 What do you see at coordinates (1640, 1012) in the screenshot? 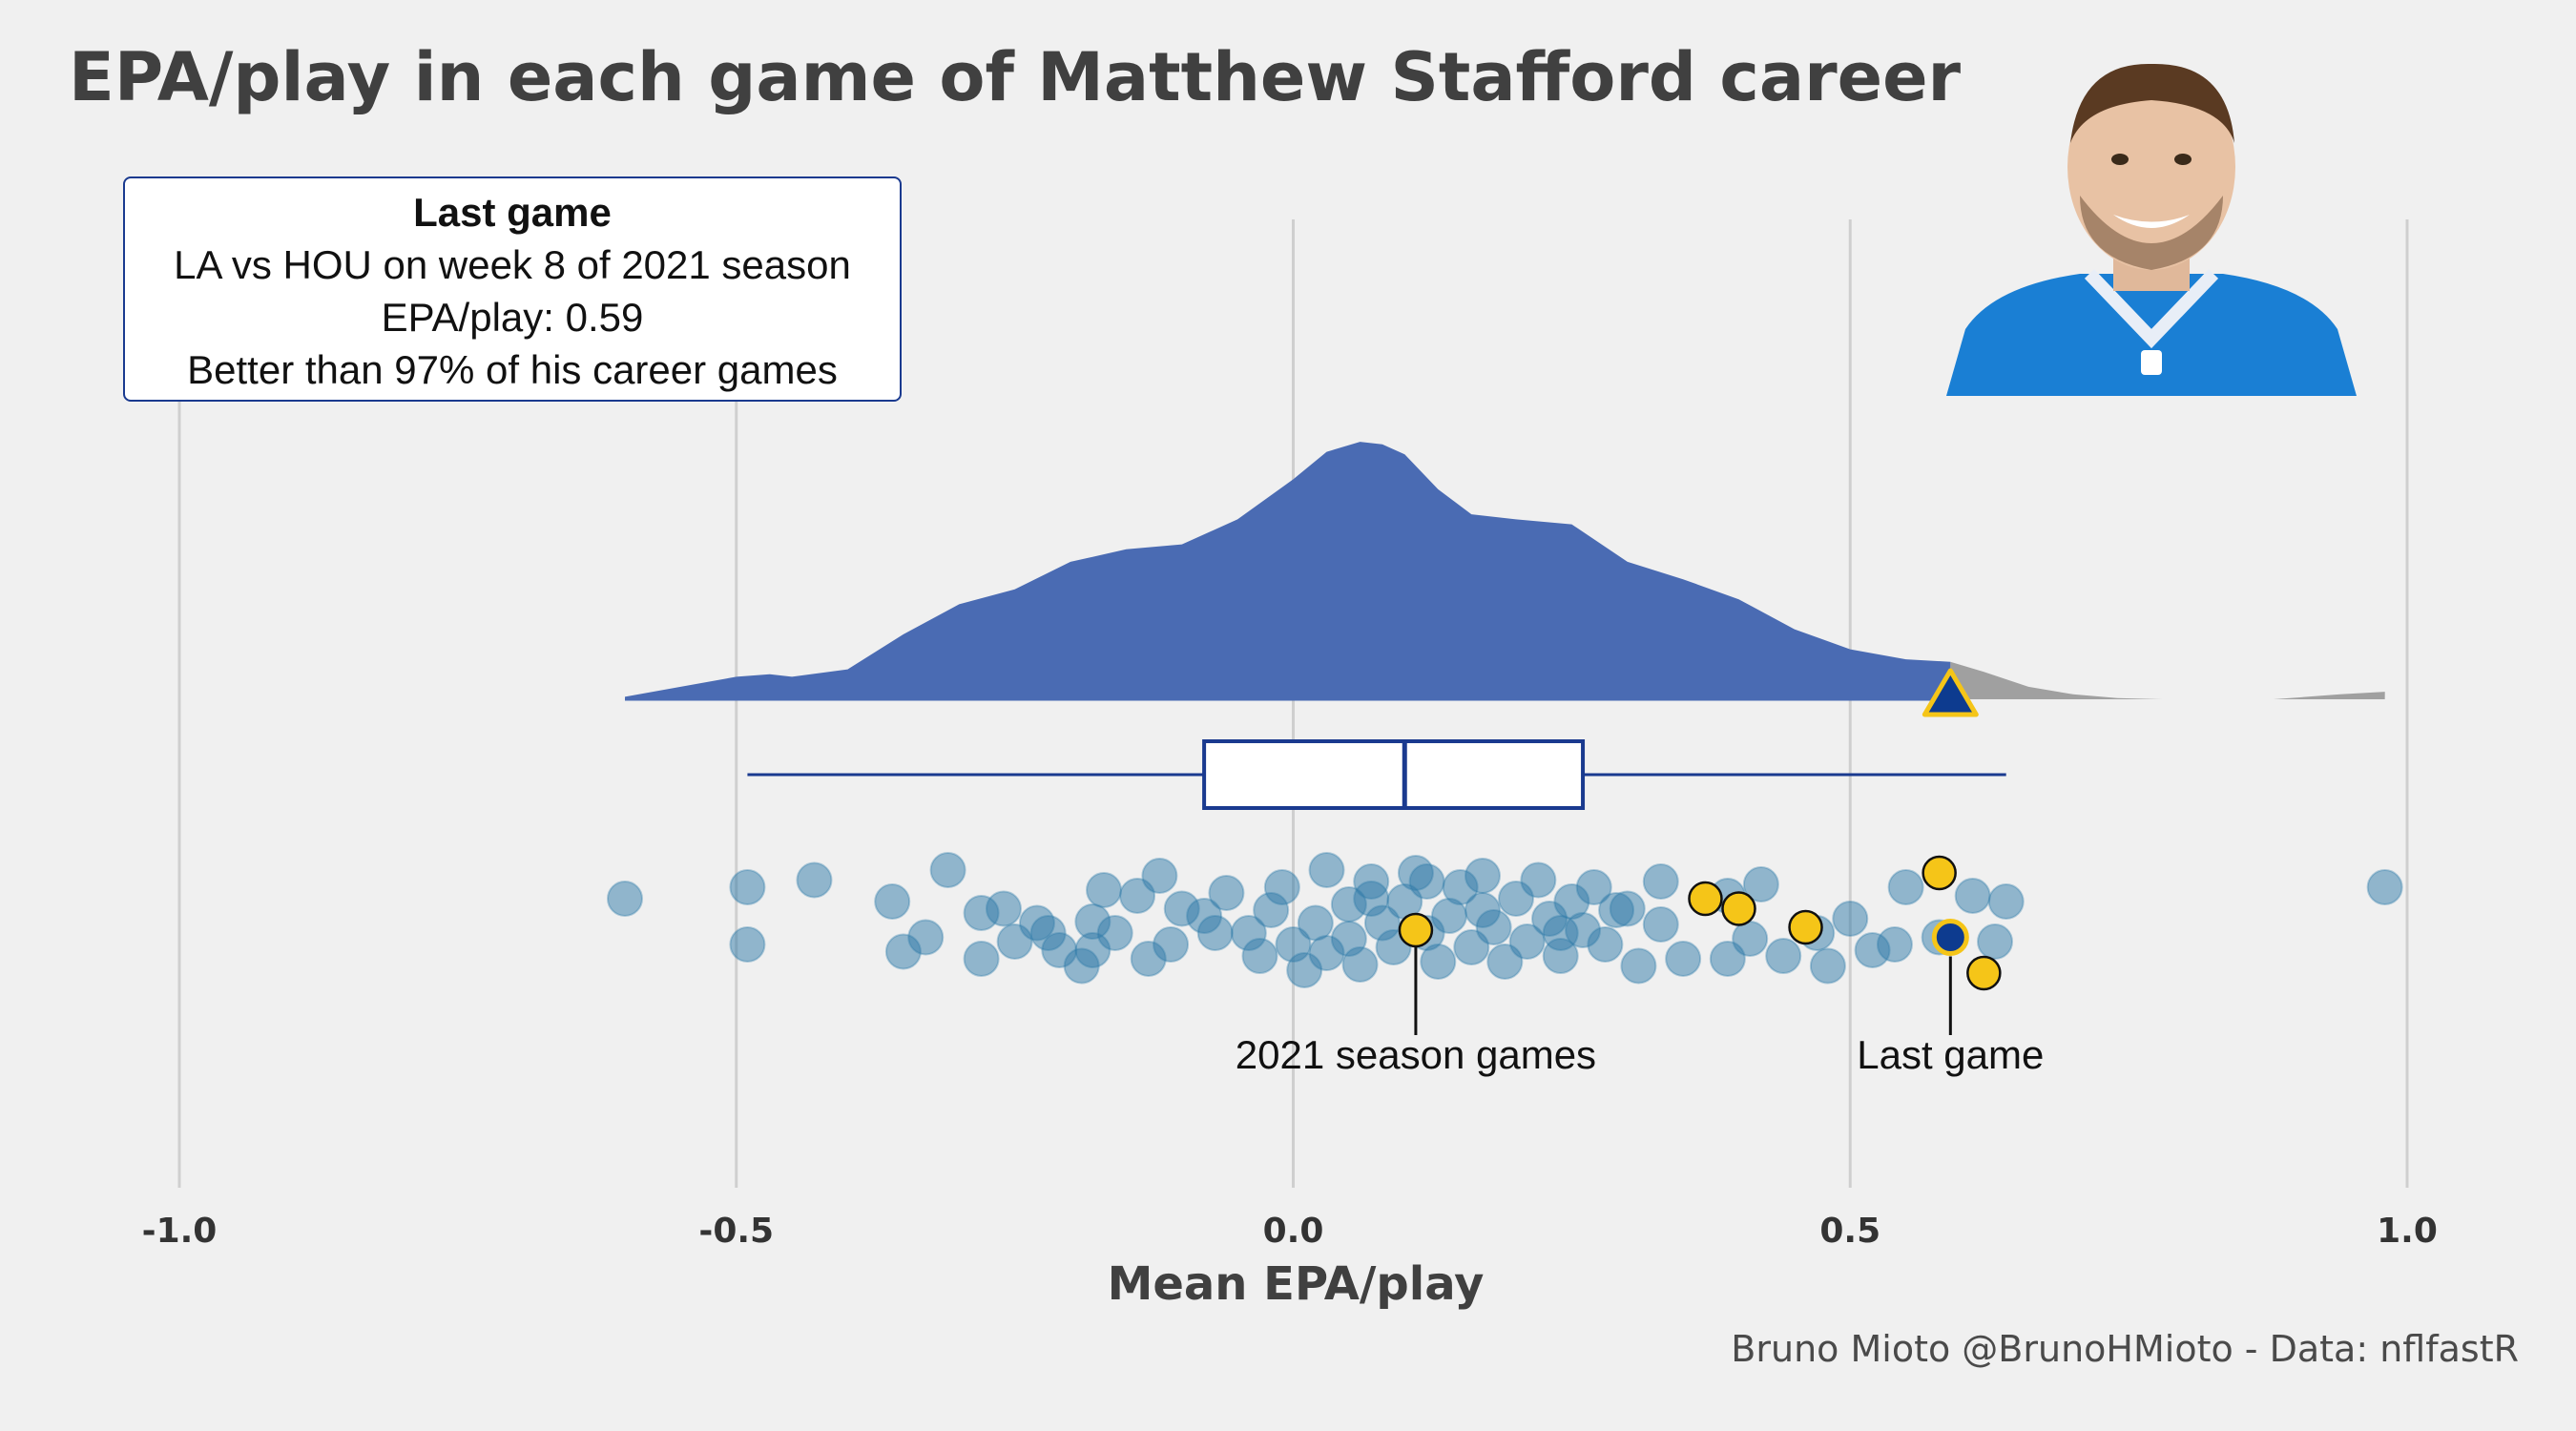
I see `annotations: 2021 season games Last game` at bounding box center [1640, 1012].